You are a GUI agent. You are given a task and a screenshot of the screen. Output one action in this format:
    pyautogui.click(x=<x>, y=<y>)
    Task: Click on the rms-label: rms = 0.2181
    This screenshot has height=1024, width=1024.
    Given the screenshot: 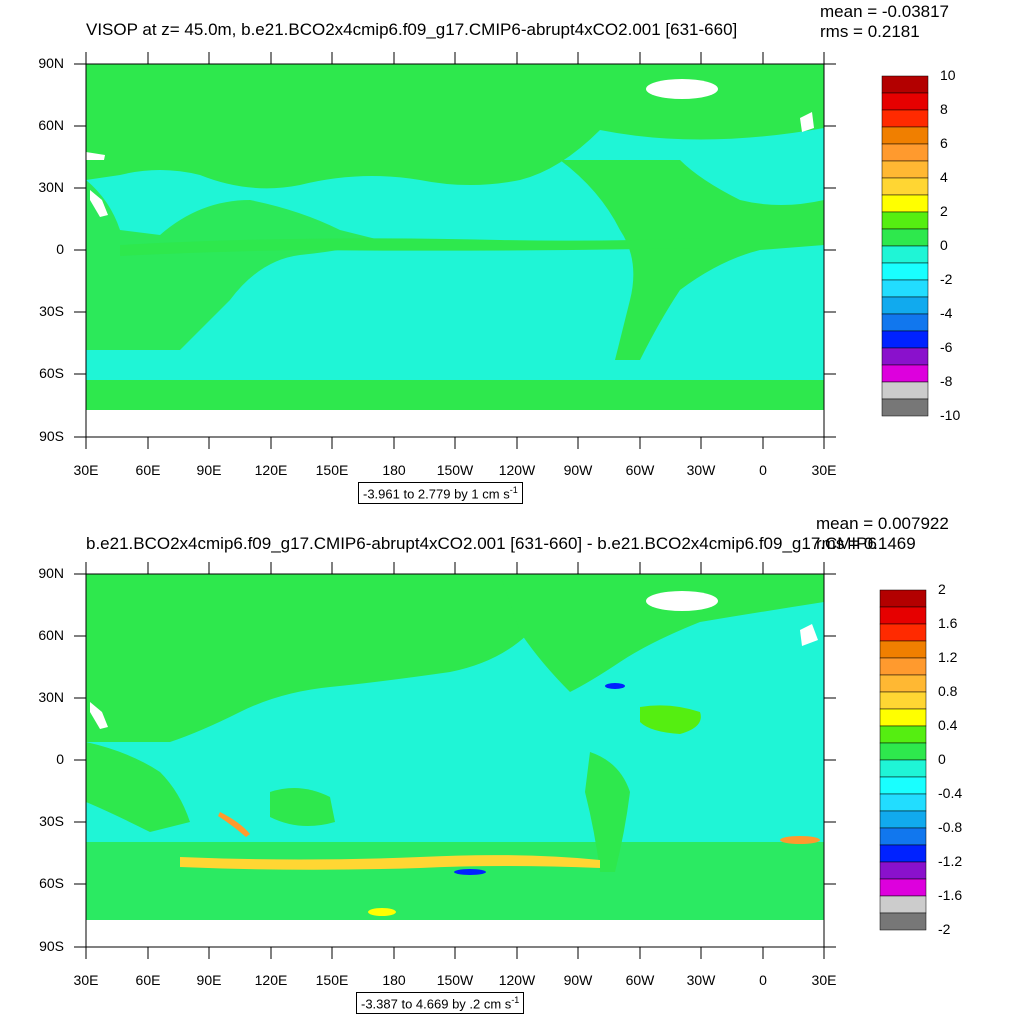 What is the action you would take?
    pyautogui.click(x=870, y=31)
    